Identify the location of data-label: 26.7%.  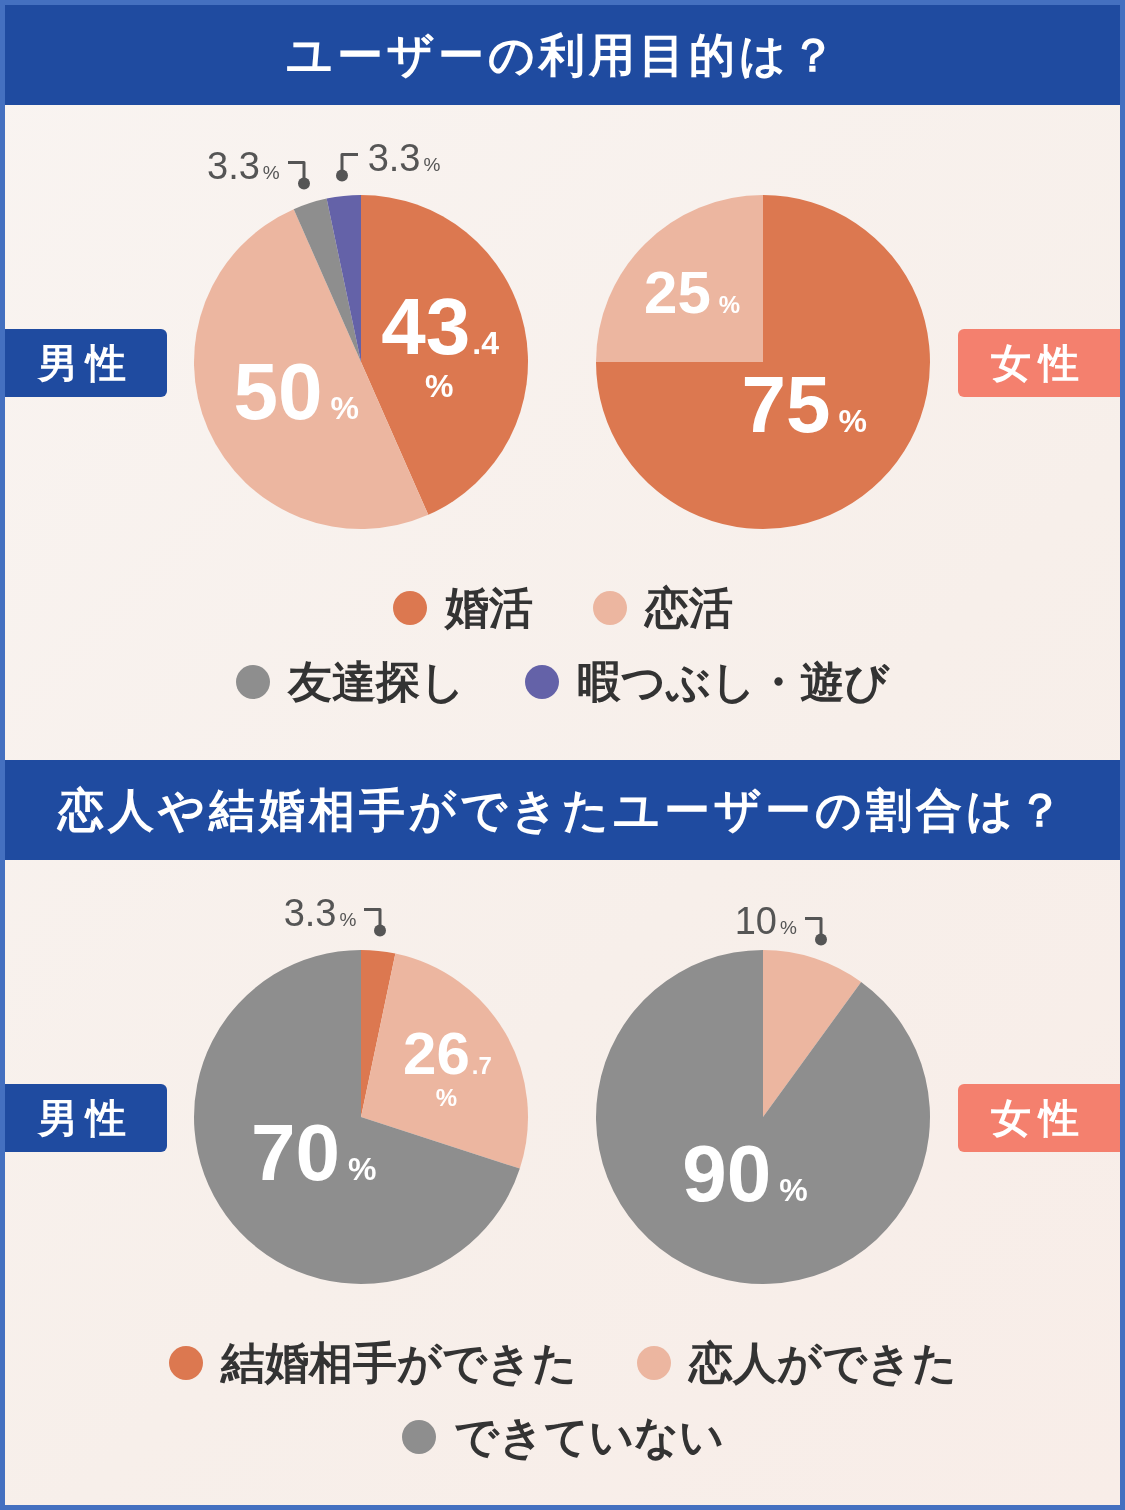
(447, 1065).